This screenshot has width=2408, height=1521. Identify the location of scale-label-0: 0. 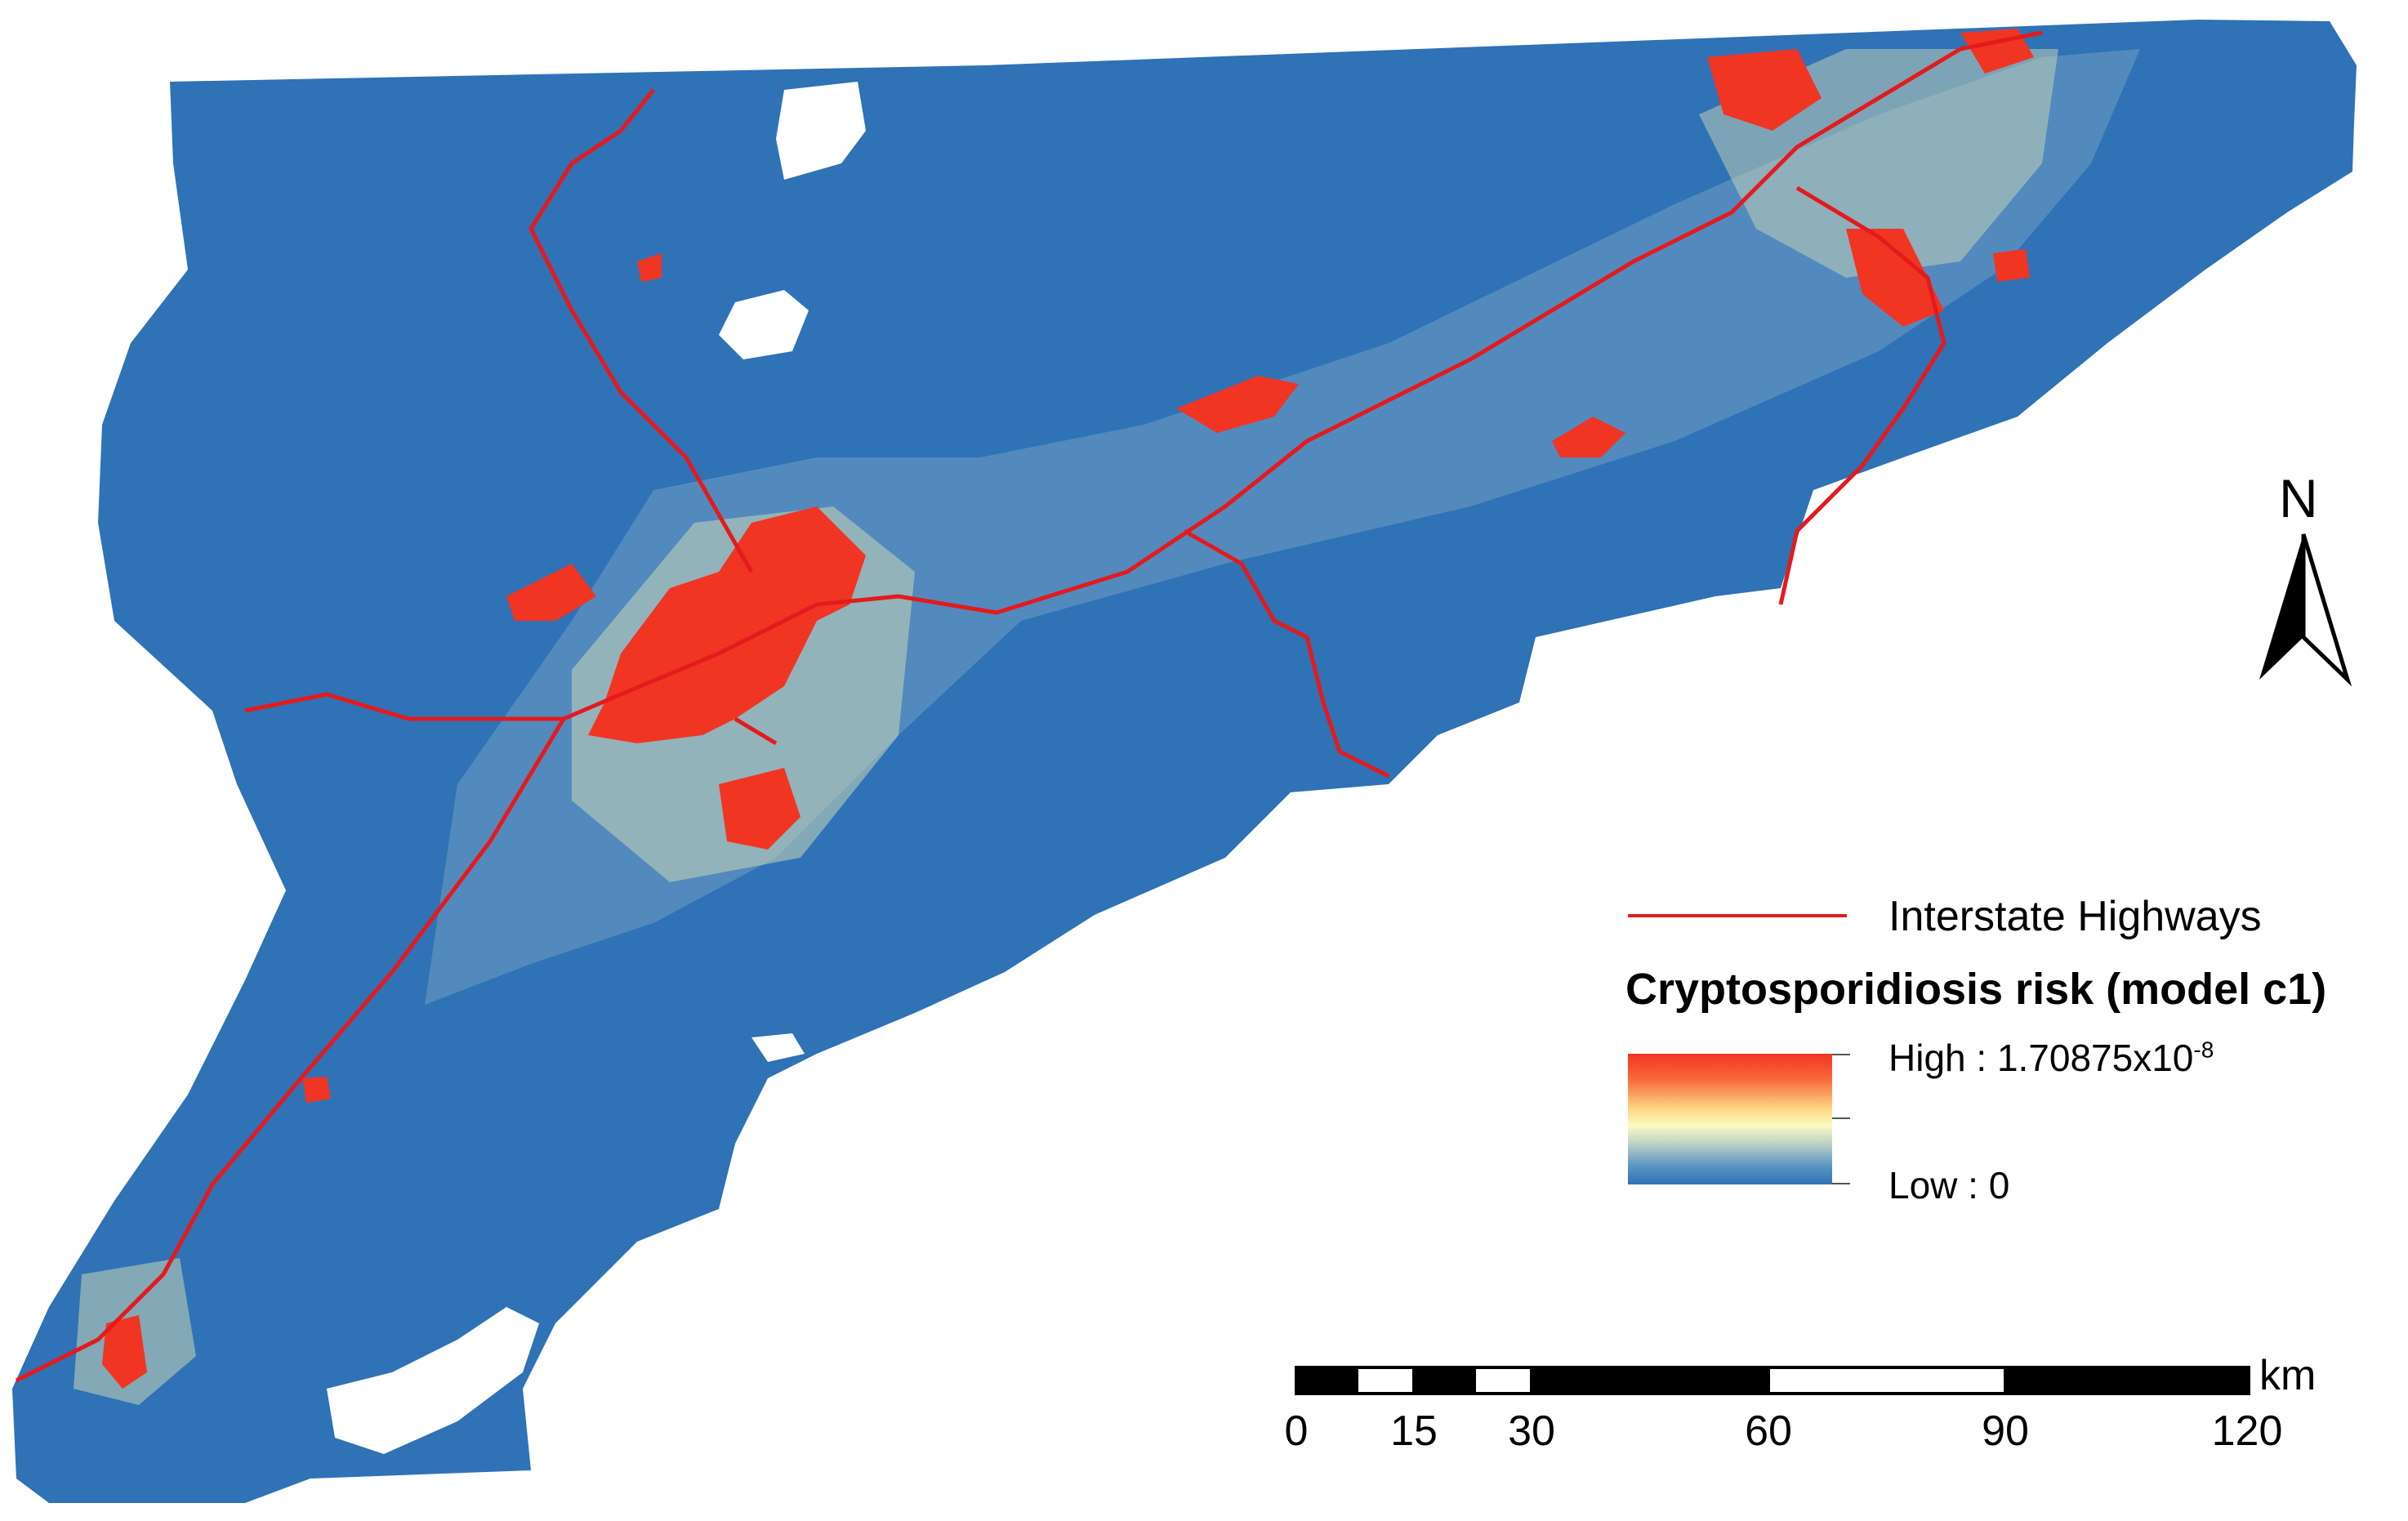
(1296, 1431).